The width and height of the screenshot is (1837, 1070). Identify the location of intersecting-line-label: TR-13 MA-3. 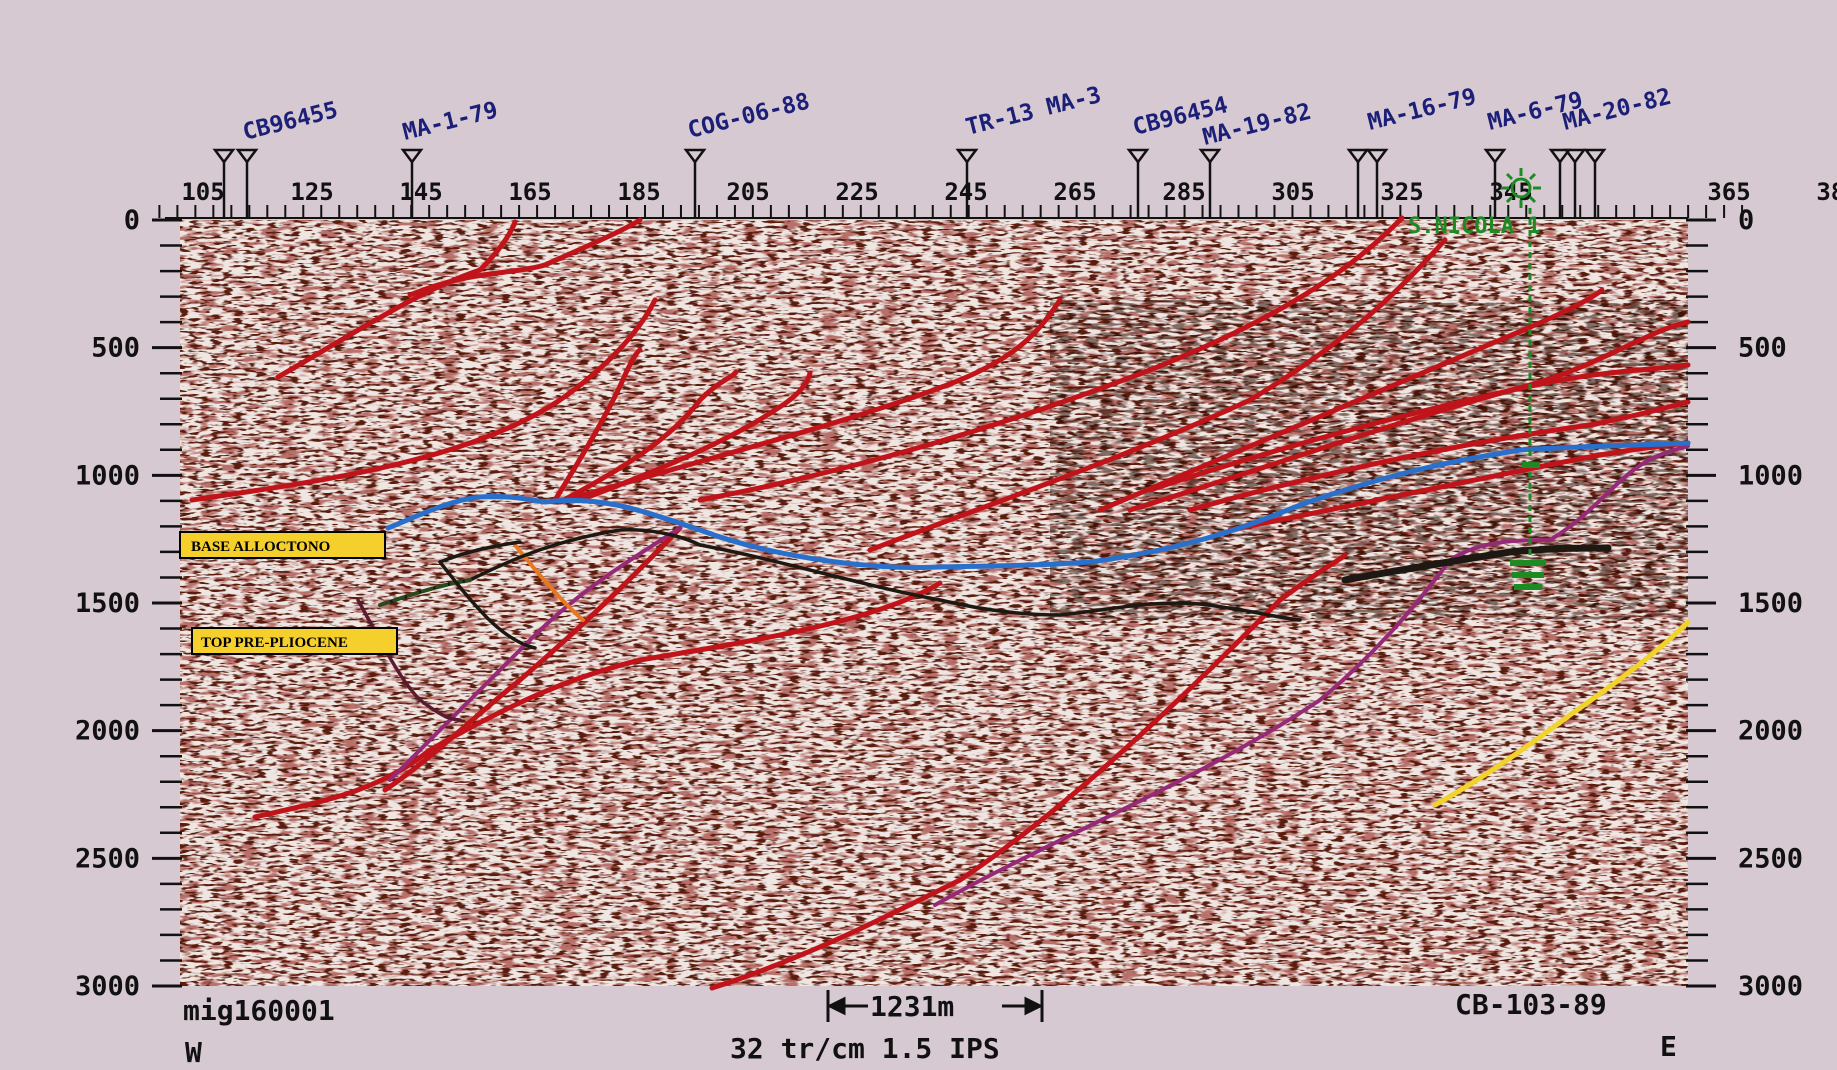
(1033, 111).